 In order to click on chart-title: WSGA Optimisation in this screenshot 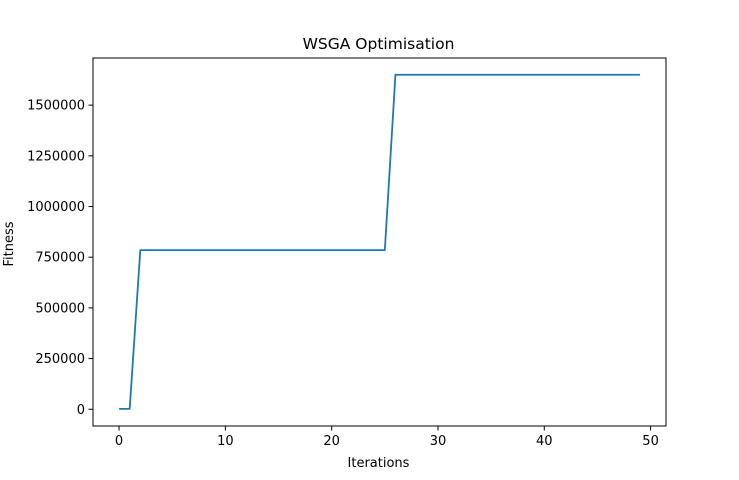, I will do `click(379, 44)`.